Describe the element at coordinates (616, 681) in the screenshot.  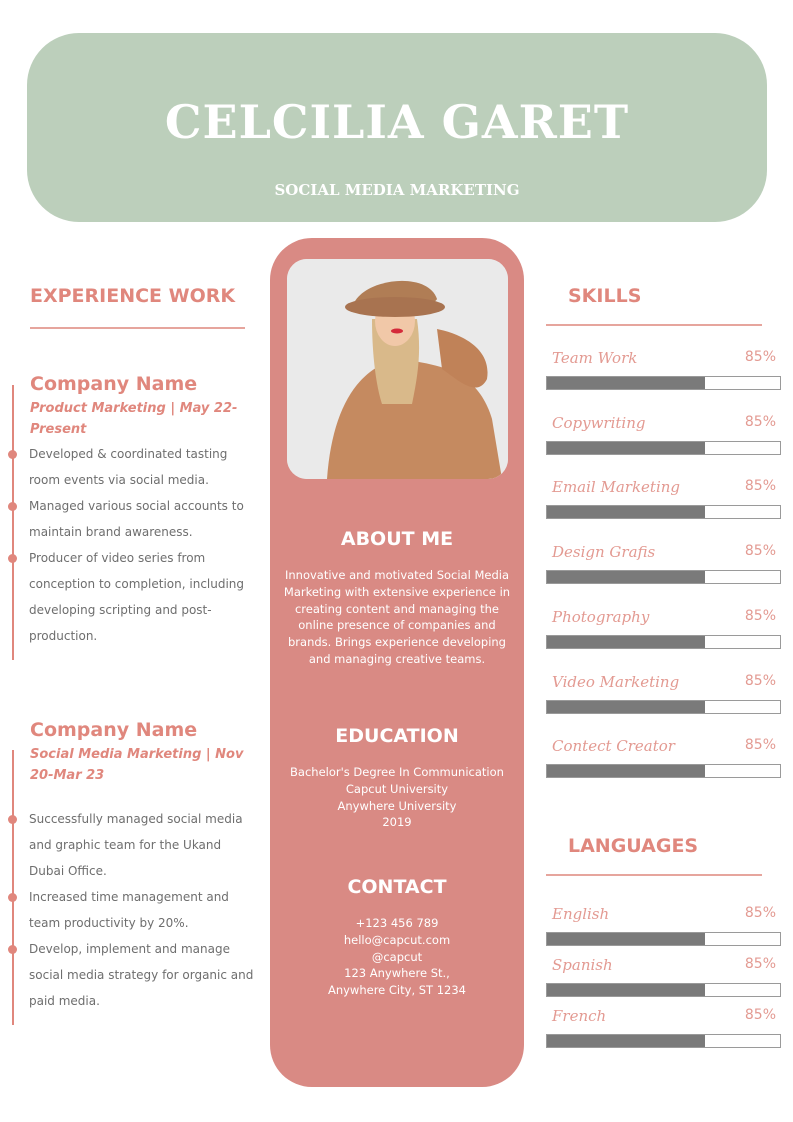
I see `skills-label: Video Marketing` at that location.